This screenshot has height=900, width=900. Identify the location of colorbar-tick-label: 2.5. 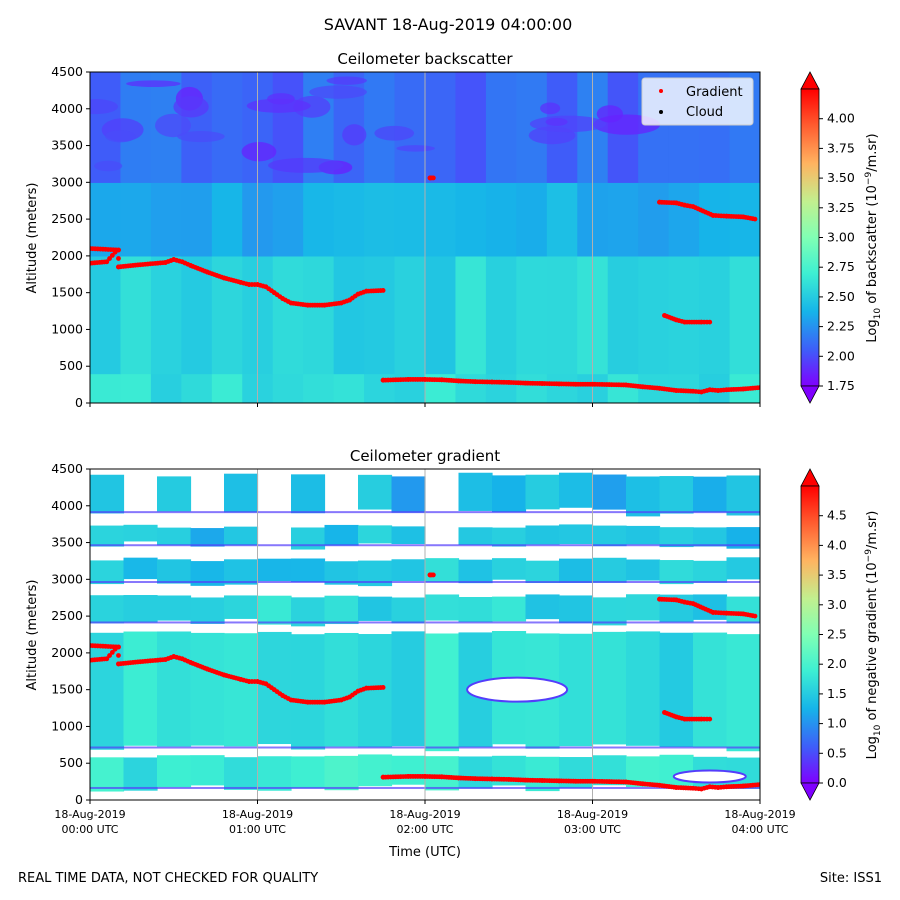
(837, 634).